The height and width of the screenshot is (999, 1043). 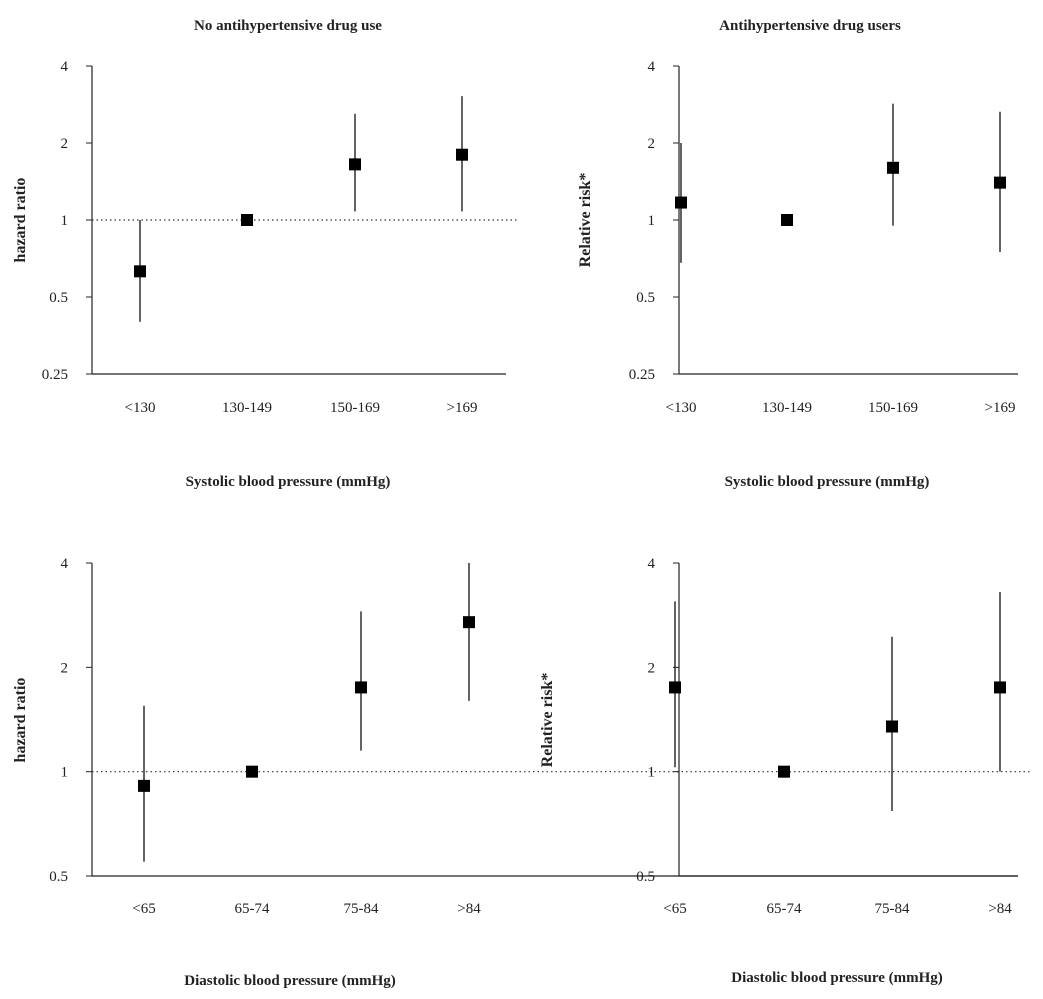 What do you see at coordinates (469, 909) in the screenshot?
I see `panel-3-x-tick-label: >84` at bounding box center [469, 909].